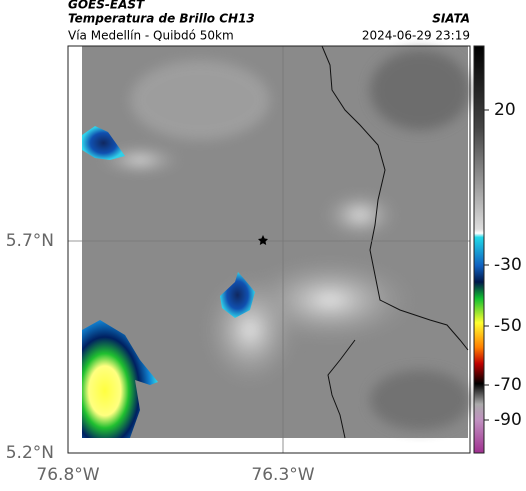 The height and width of the screenshot is (491, 526). What do you see at coordinates (479, 249) in the screenshot?
I see `colorbar` at bounding box center [479, 249].